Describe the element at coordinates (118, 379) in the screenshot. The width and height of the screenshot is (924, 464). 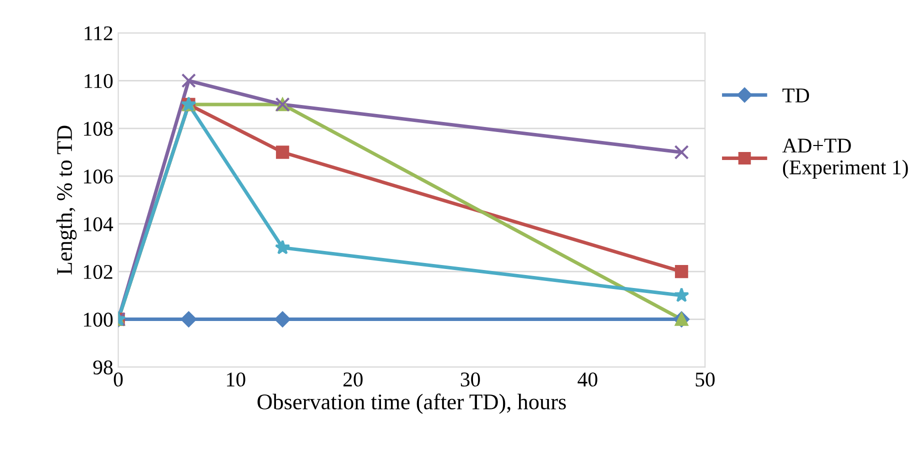
I see `x-tick-label: 0` at that location.